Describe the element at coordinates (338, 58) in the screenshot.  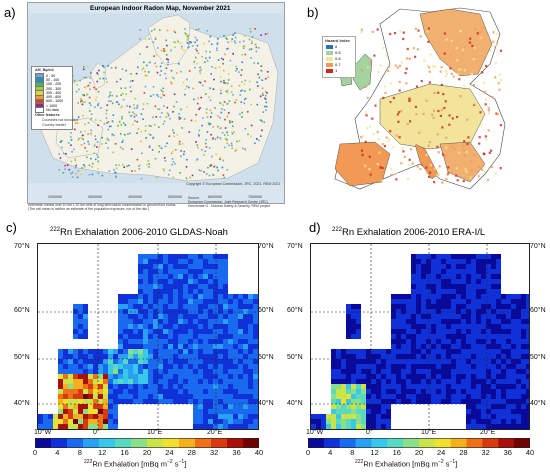
I see `panel-b-legend-text: 0.6` at that location.